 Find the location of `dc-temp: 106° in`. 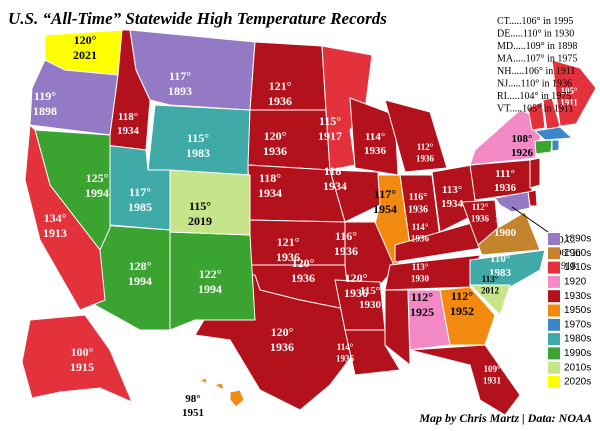

dc-temp: 106° in is located at coordinates (565, 253).